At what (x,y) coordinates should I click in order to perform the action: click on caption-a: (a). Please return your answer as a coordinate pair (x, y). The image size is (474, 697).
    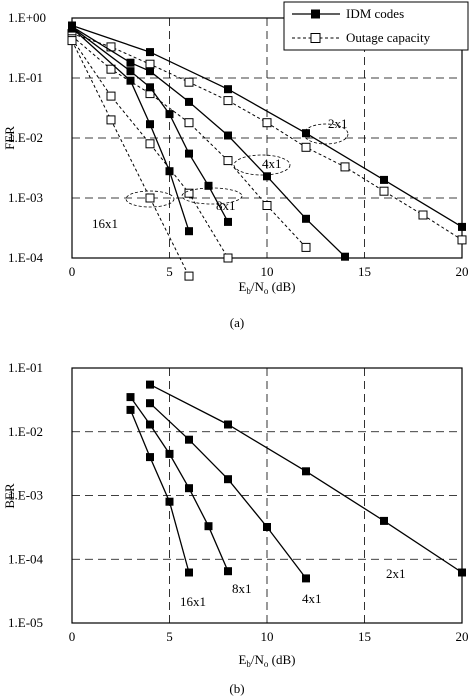
    Looking at the image, I should click on (237, 322).